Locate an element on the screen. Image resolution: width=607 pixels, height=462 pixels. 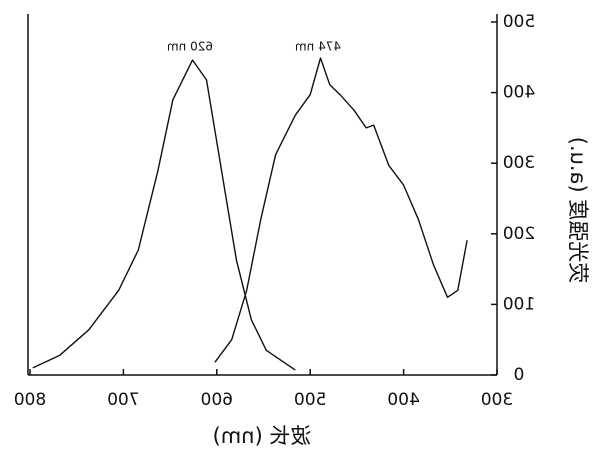
y-tick-label: 0 is located at coordinates (519, 375).